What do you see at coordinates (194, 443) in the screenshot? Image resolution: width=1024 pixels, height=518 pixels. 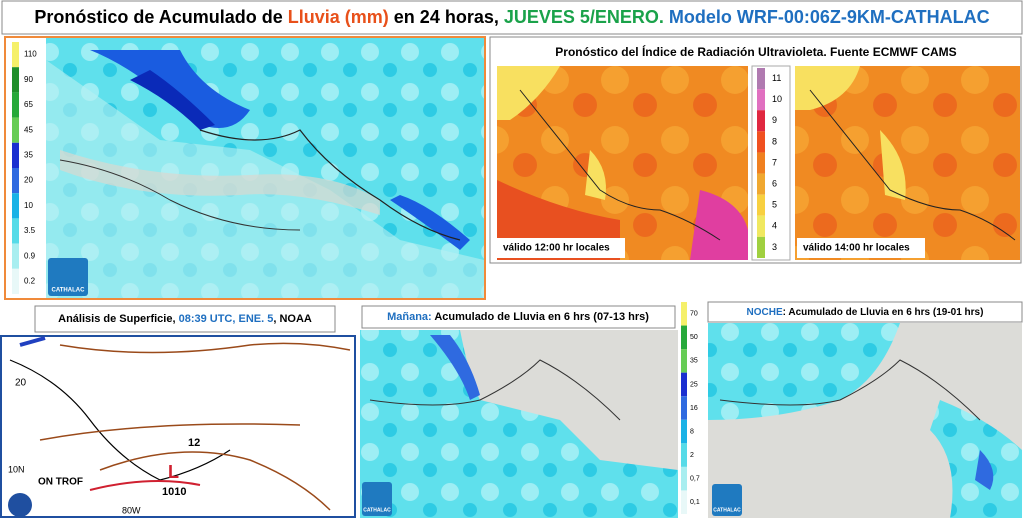 I see `map-label: 12` at bounding box center [194, 443].